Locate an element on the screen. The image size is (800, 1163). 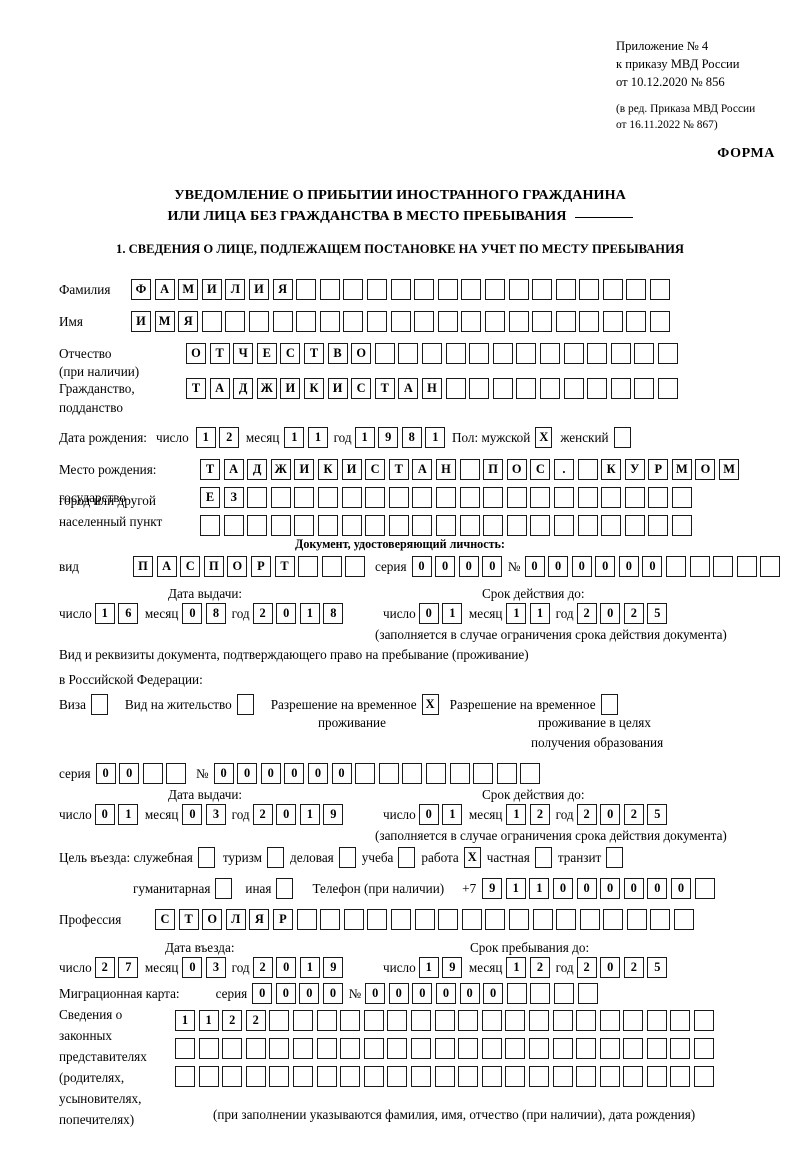
grid-cell: 5 is located at coordinates (657, 613).